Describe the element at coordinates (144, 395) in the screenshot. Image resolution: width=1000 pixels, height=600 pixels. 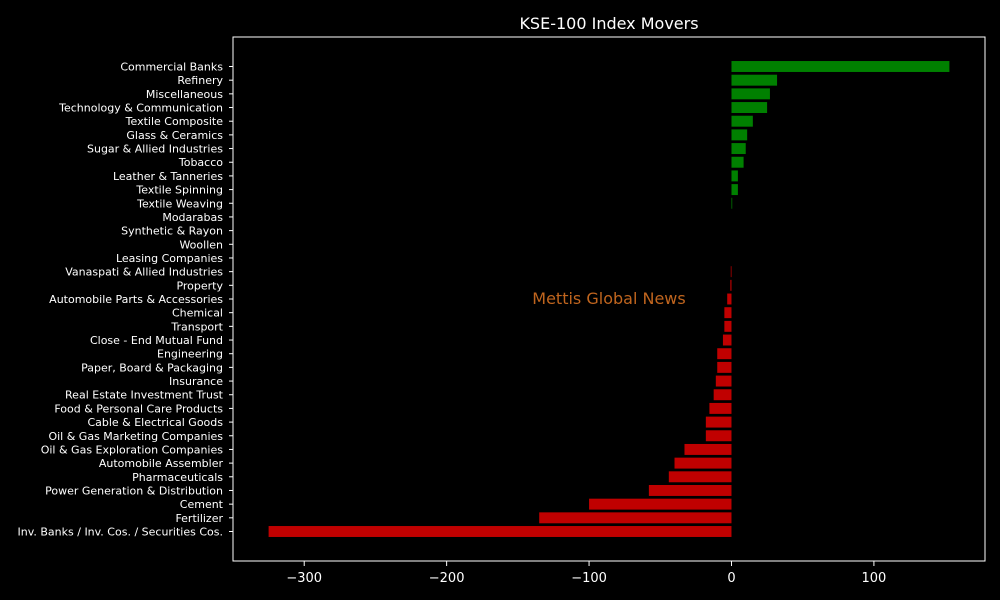
I see `category-label: Real Estate Investment Trust` at that location.